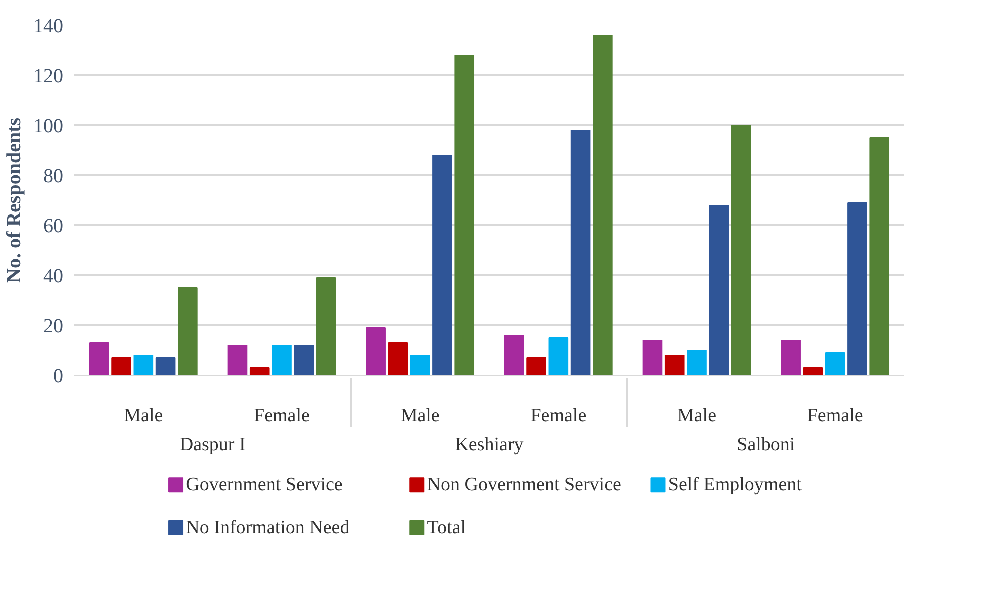 Image resolution: width=1000 pixels, height=599 pixels. Describe the element at coordinates (213, 445) in the screenshot. I see `text: Daspur I` at that location.